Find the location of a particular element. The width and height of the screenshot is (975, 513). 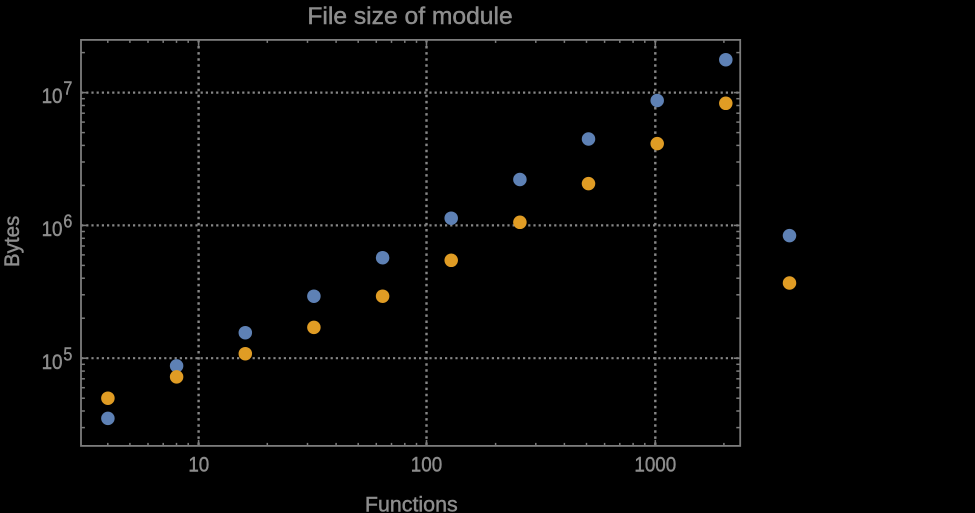

svg-text: 100 is located at coordinates (426, 464).